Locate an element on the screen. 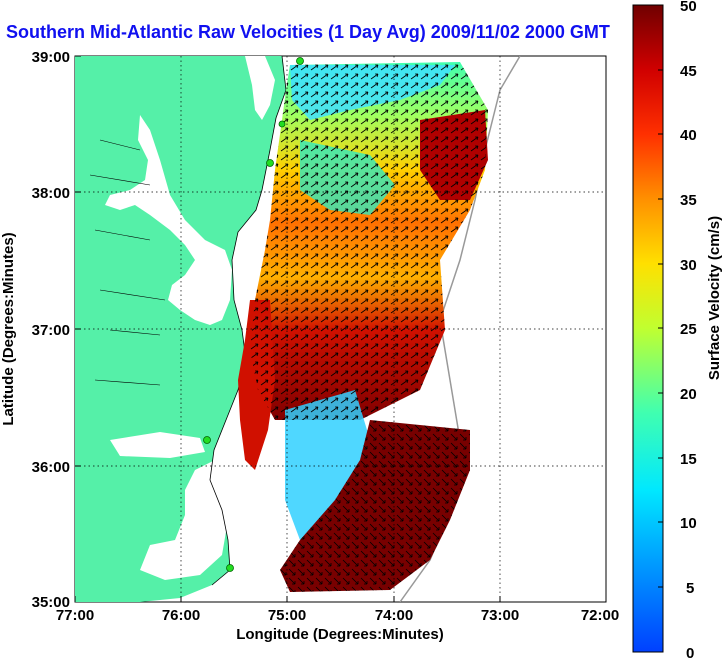 Image resolution: width=724 pixels, height=659 pixels. delaware-bay is located at coordinates (260, 88).